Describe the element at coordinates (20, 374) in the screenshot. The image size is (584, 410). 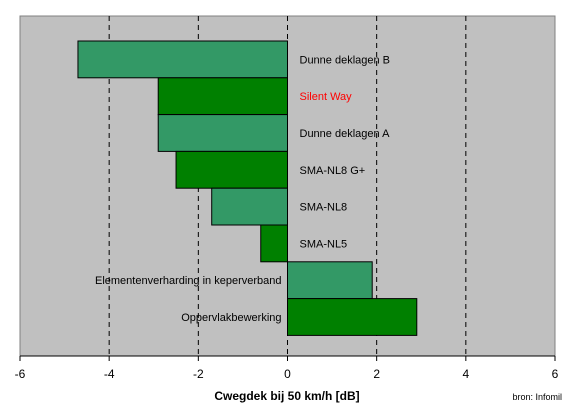
I see `x-tick-label: -6` at that location.